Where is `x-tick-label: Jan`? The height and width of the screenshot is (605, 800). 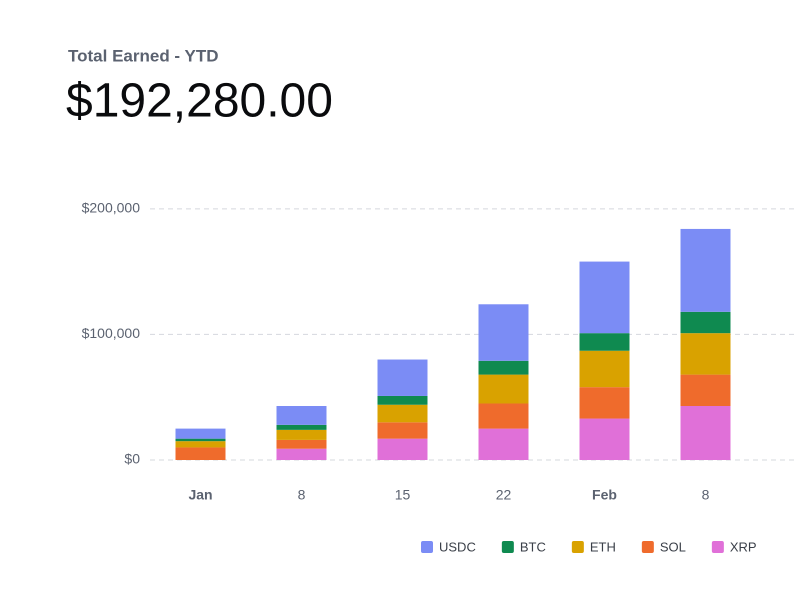
x-tick-label: Jan is located at coordinates (200, 495).